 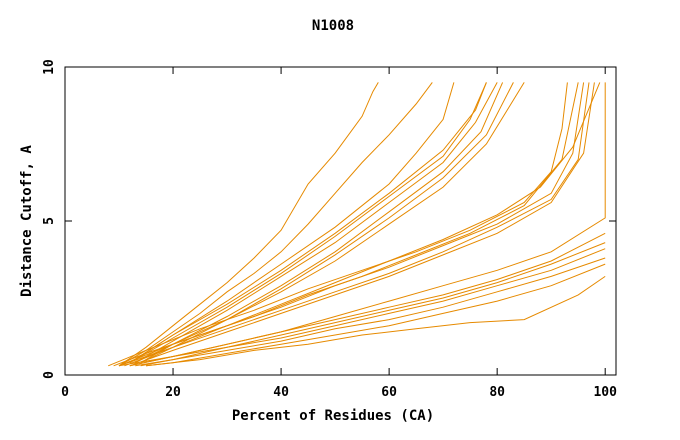 What do you see at coordinates (333, 416) in the screenshot?
I see `x-axis-title: Percent of Residues (CA)` at bounding box center [333, 416].